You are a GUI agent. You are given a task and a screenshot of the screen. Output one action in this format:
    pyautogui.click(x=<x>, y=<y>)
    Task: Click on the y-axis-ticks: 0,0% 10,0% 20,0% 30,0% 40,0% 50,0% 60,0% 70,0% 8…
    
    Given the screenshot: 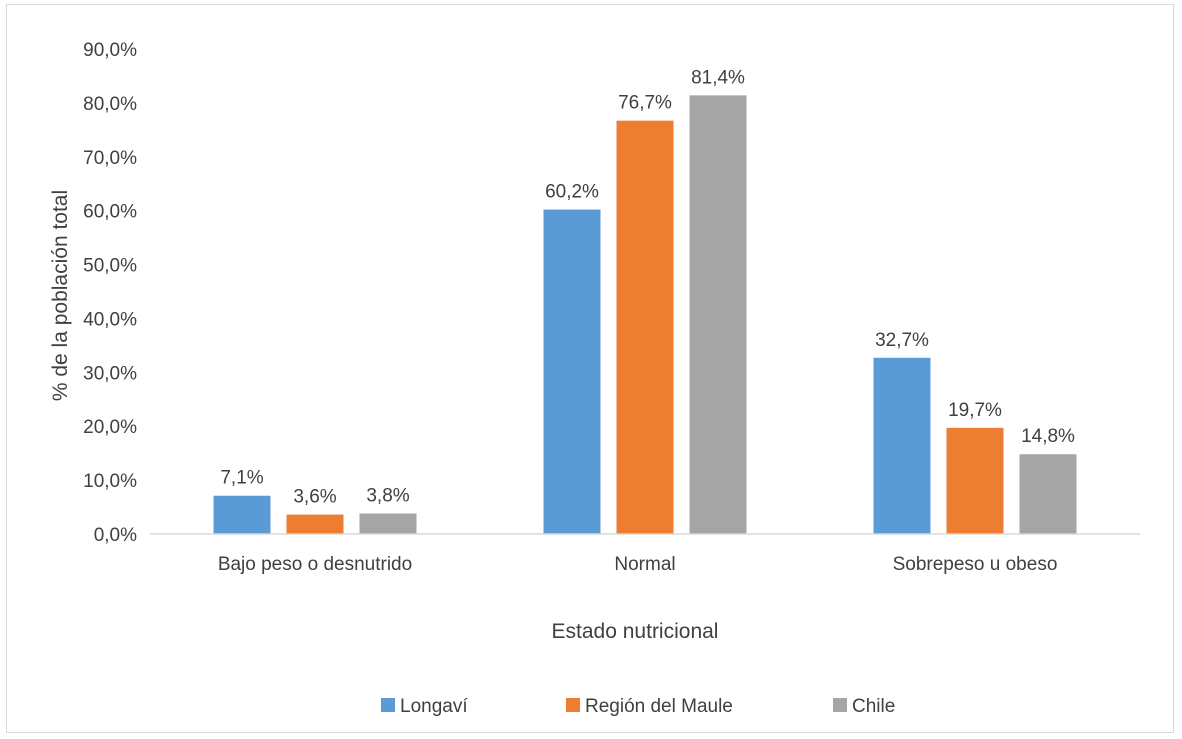 What is the action you would take?
    pyautogui.click(x=110, y=293)
    